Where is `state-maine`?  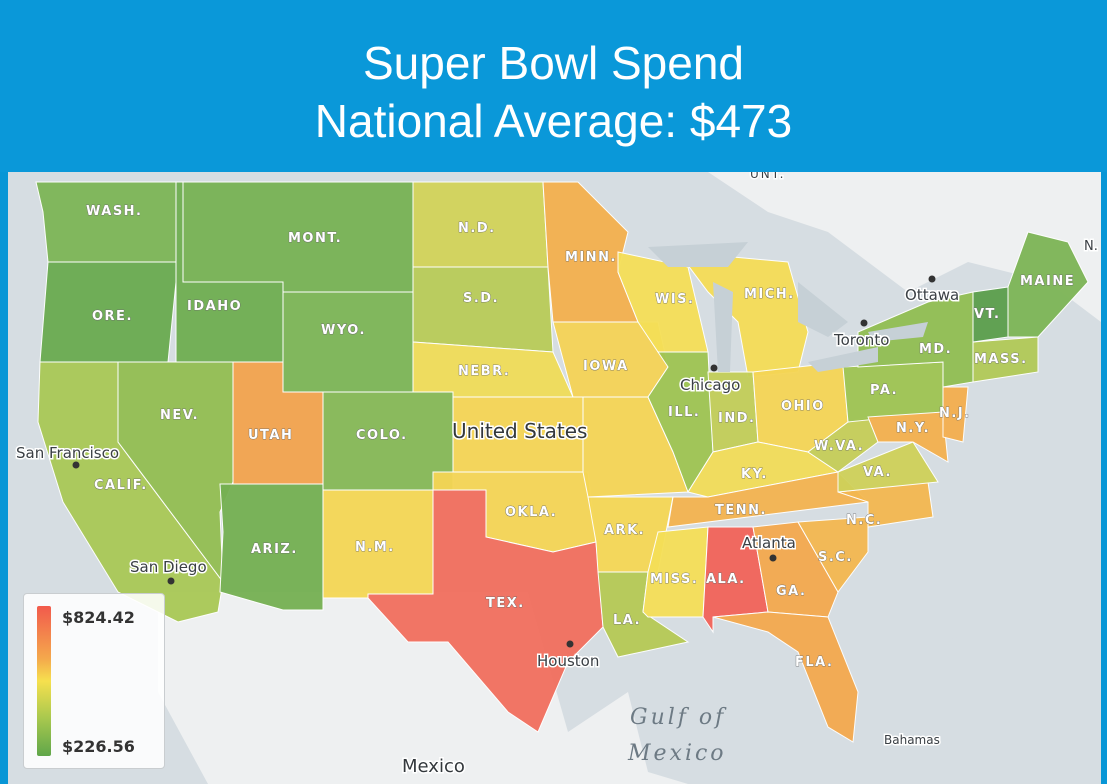
state-maine is located at coordinates (1048, 284).